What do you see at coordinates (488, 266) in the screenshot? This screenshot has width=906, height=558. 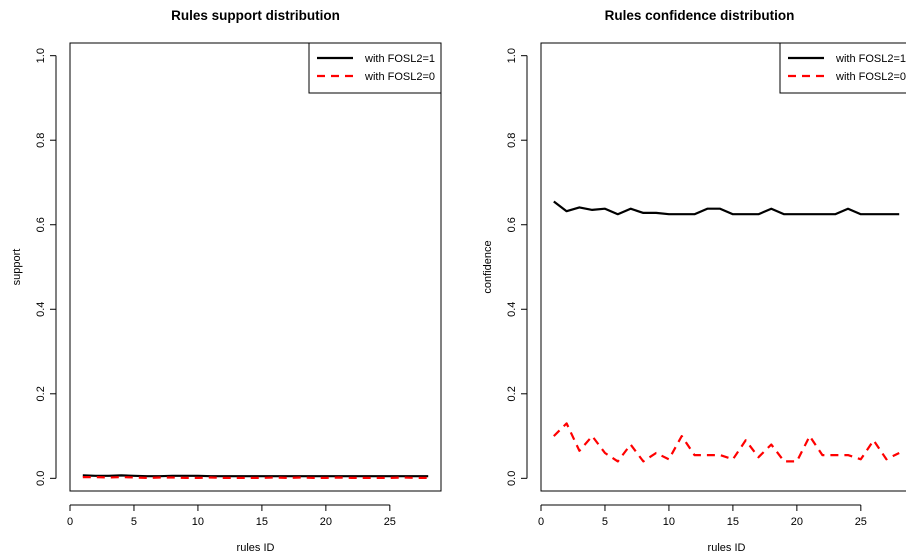 I see `y-axis-label: confidence` at bounding box center [488, 266].